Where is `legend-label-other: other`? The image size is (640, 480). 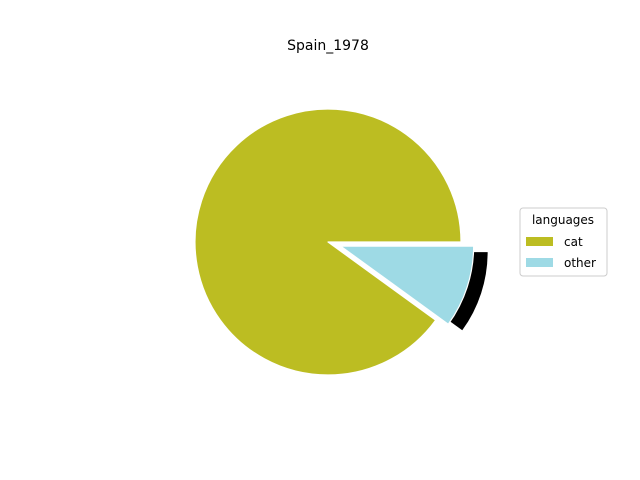 legend-label-other: other is located at coordinates (580, 263).